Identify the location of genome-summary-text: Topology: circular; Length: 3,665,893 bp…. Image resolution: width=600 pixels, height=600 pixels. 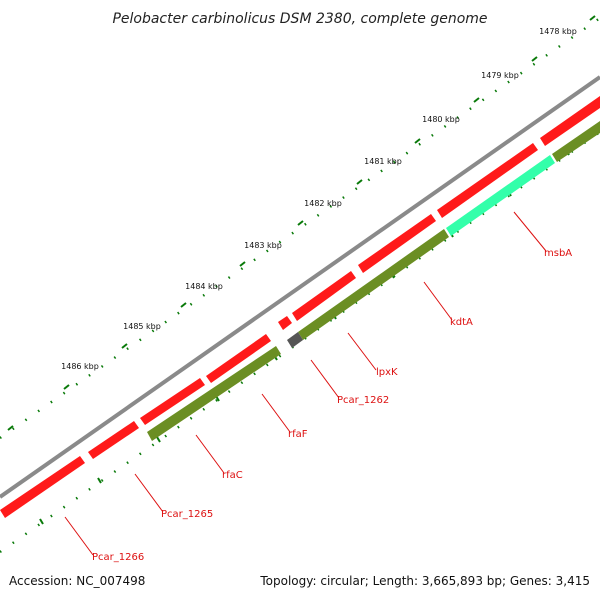
(425, 581).